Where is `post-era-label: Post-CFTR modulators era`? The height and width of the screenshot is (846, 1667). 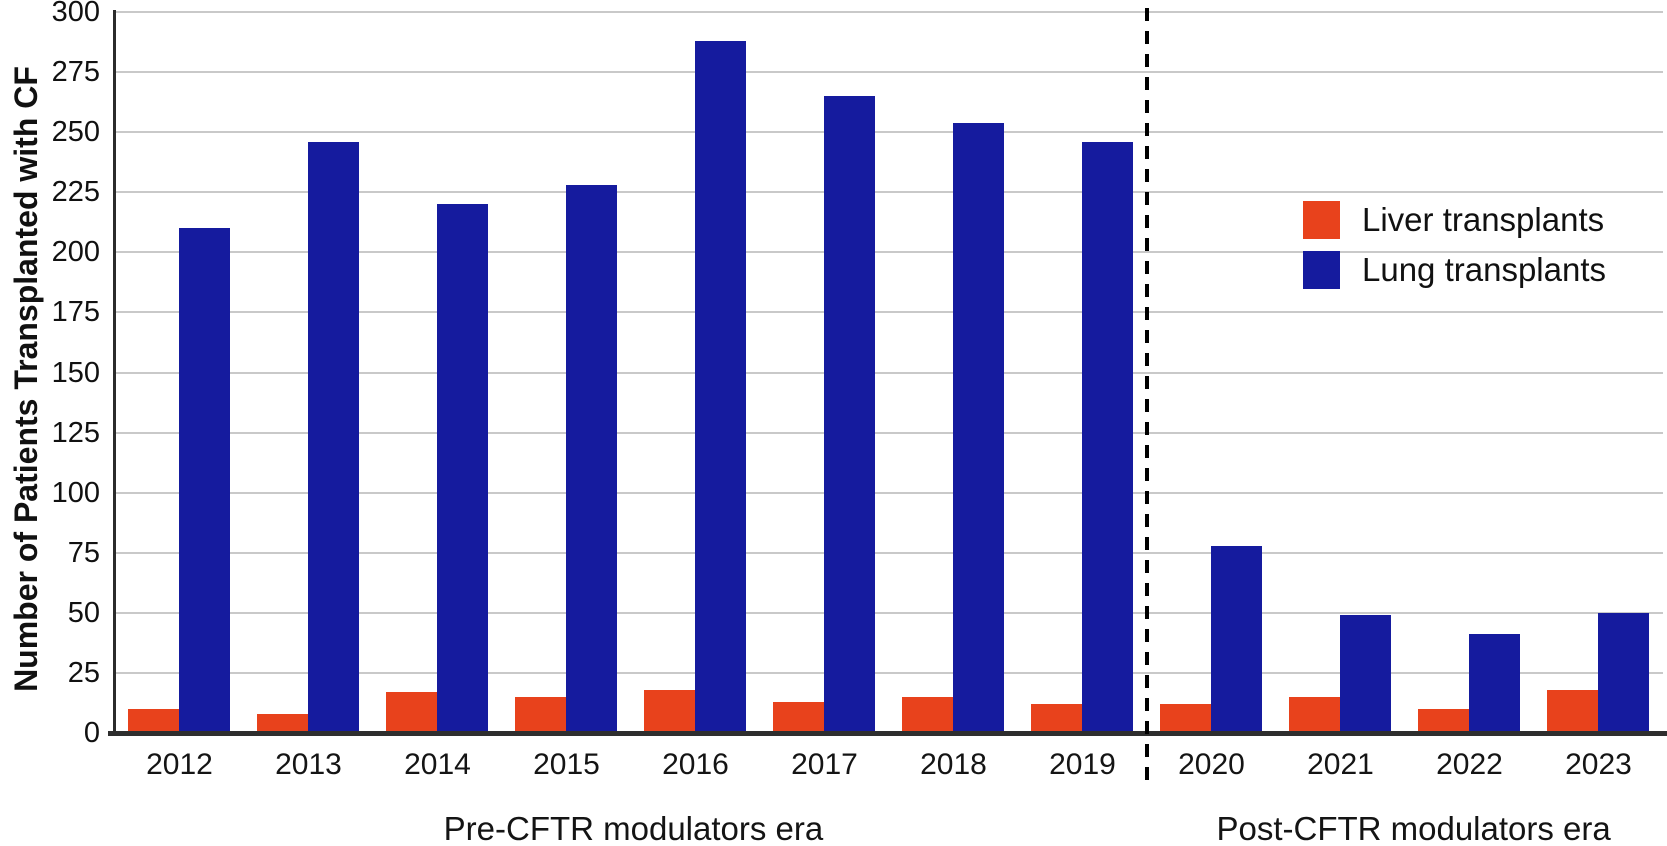
post-era-label: Post-CFTR modulators era is located at coordinates (1413, 828).